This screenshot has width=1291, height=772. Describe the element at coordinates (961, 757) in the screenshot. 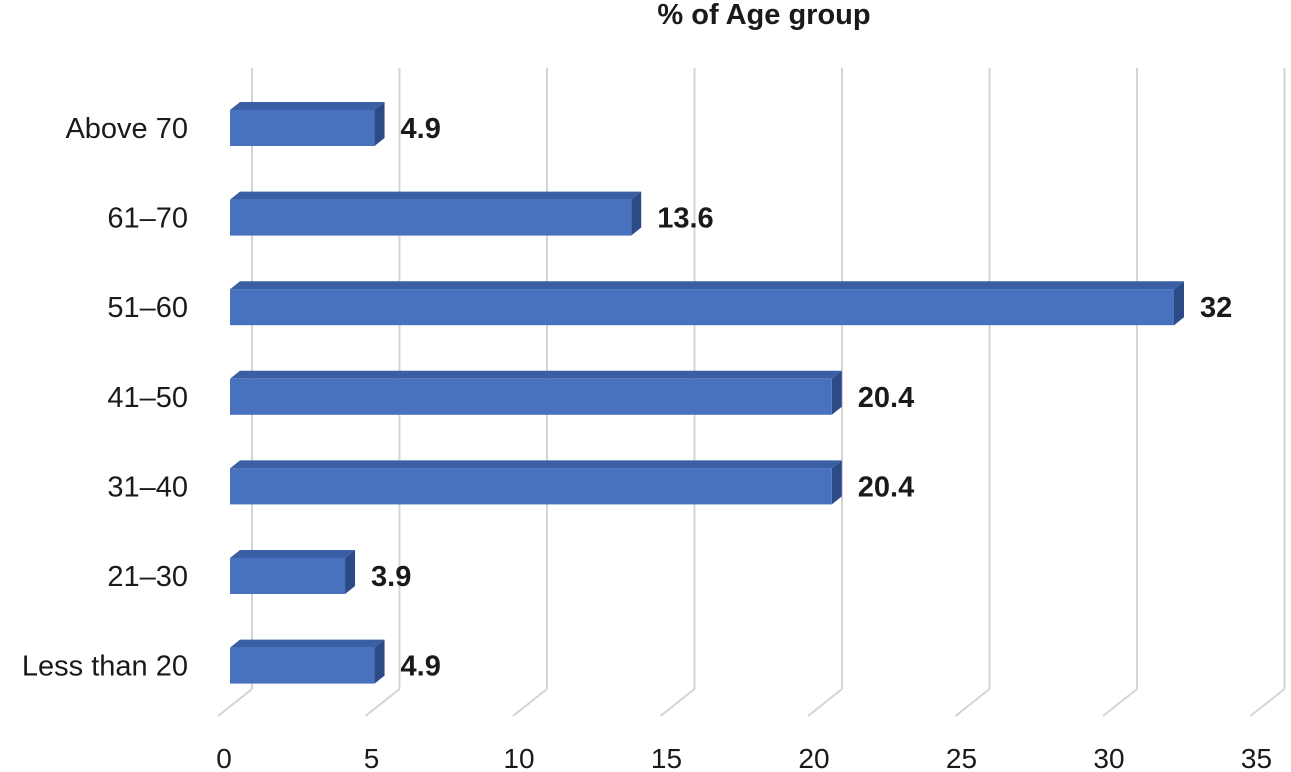

I see `x-tick-label: 25` at that location.